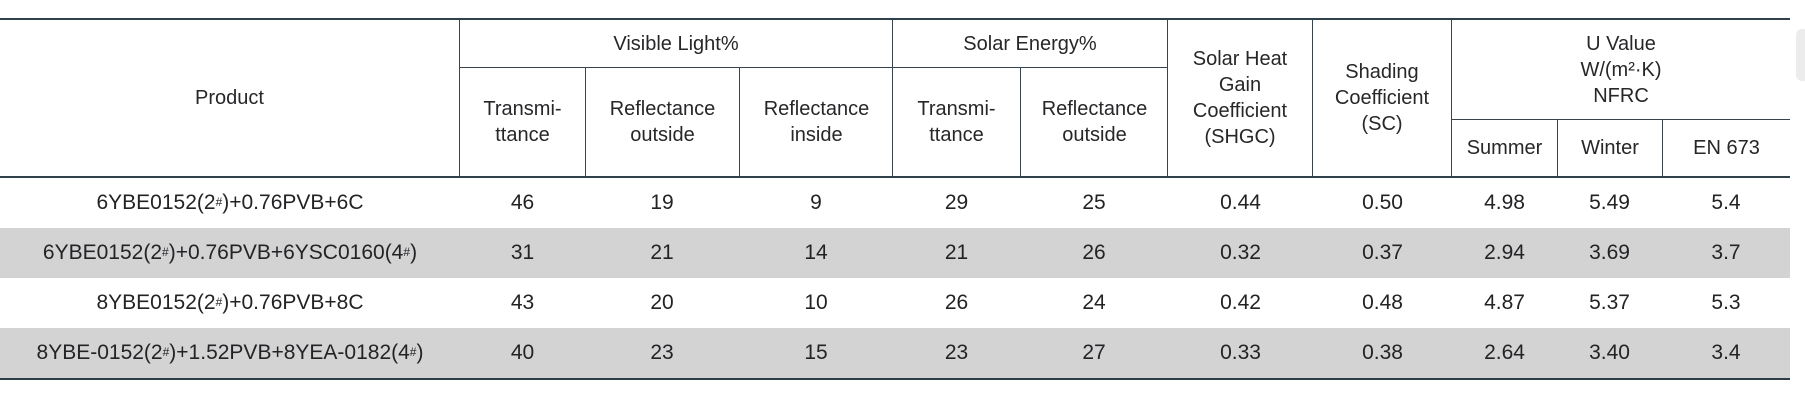  What do you see at coordinates (1726, 302) in the screenshot?
I see `cell-u-en673: 5.3` at bounding box center [1726, 302].